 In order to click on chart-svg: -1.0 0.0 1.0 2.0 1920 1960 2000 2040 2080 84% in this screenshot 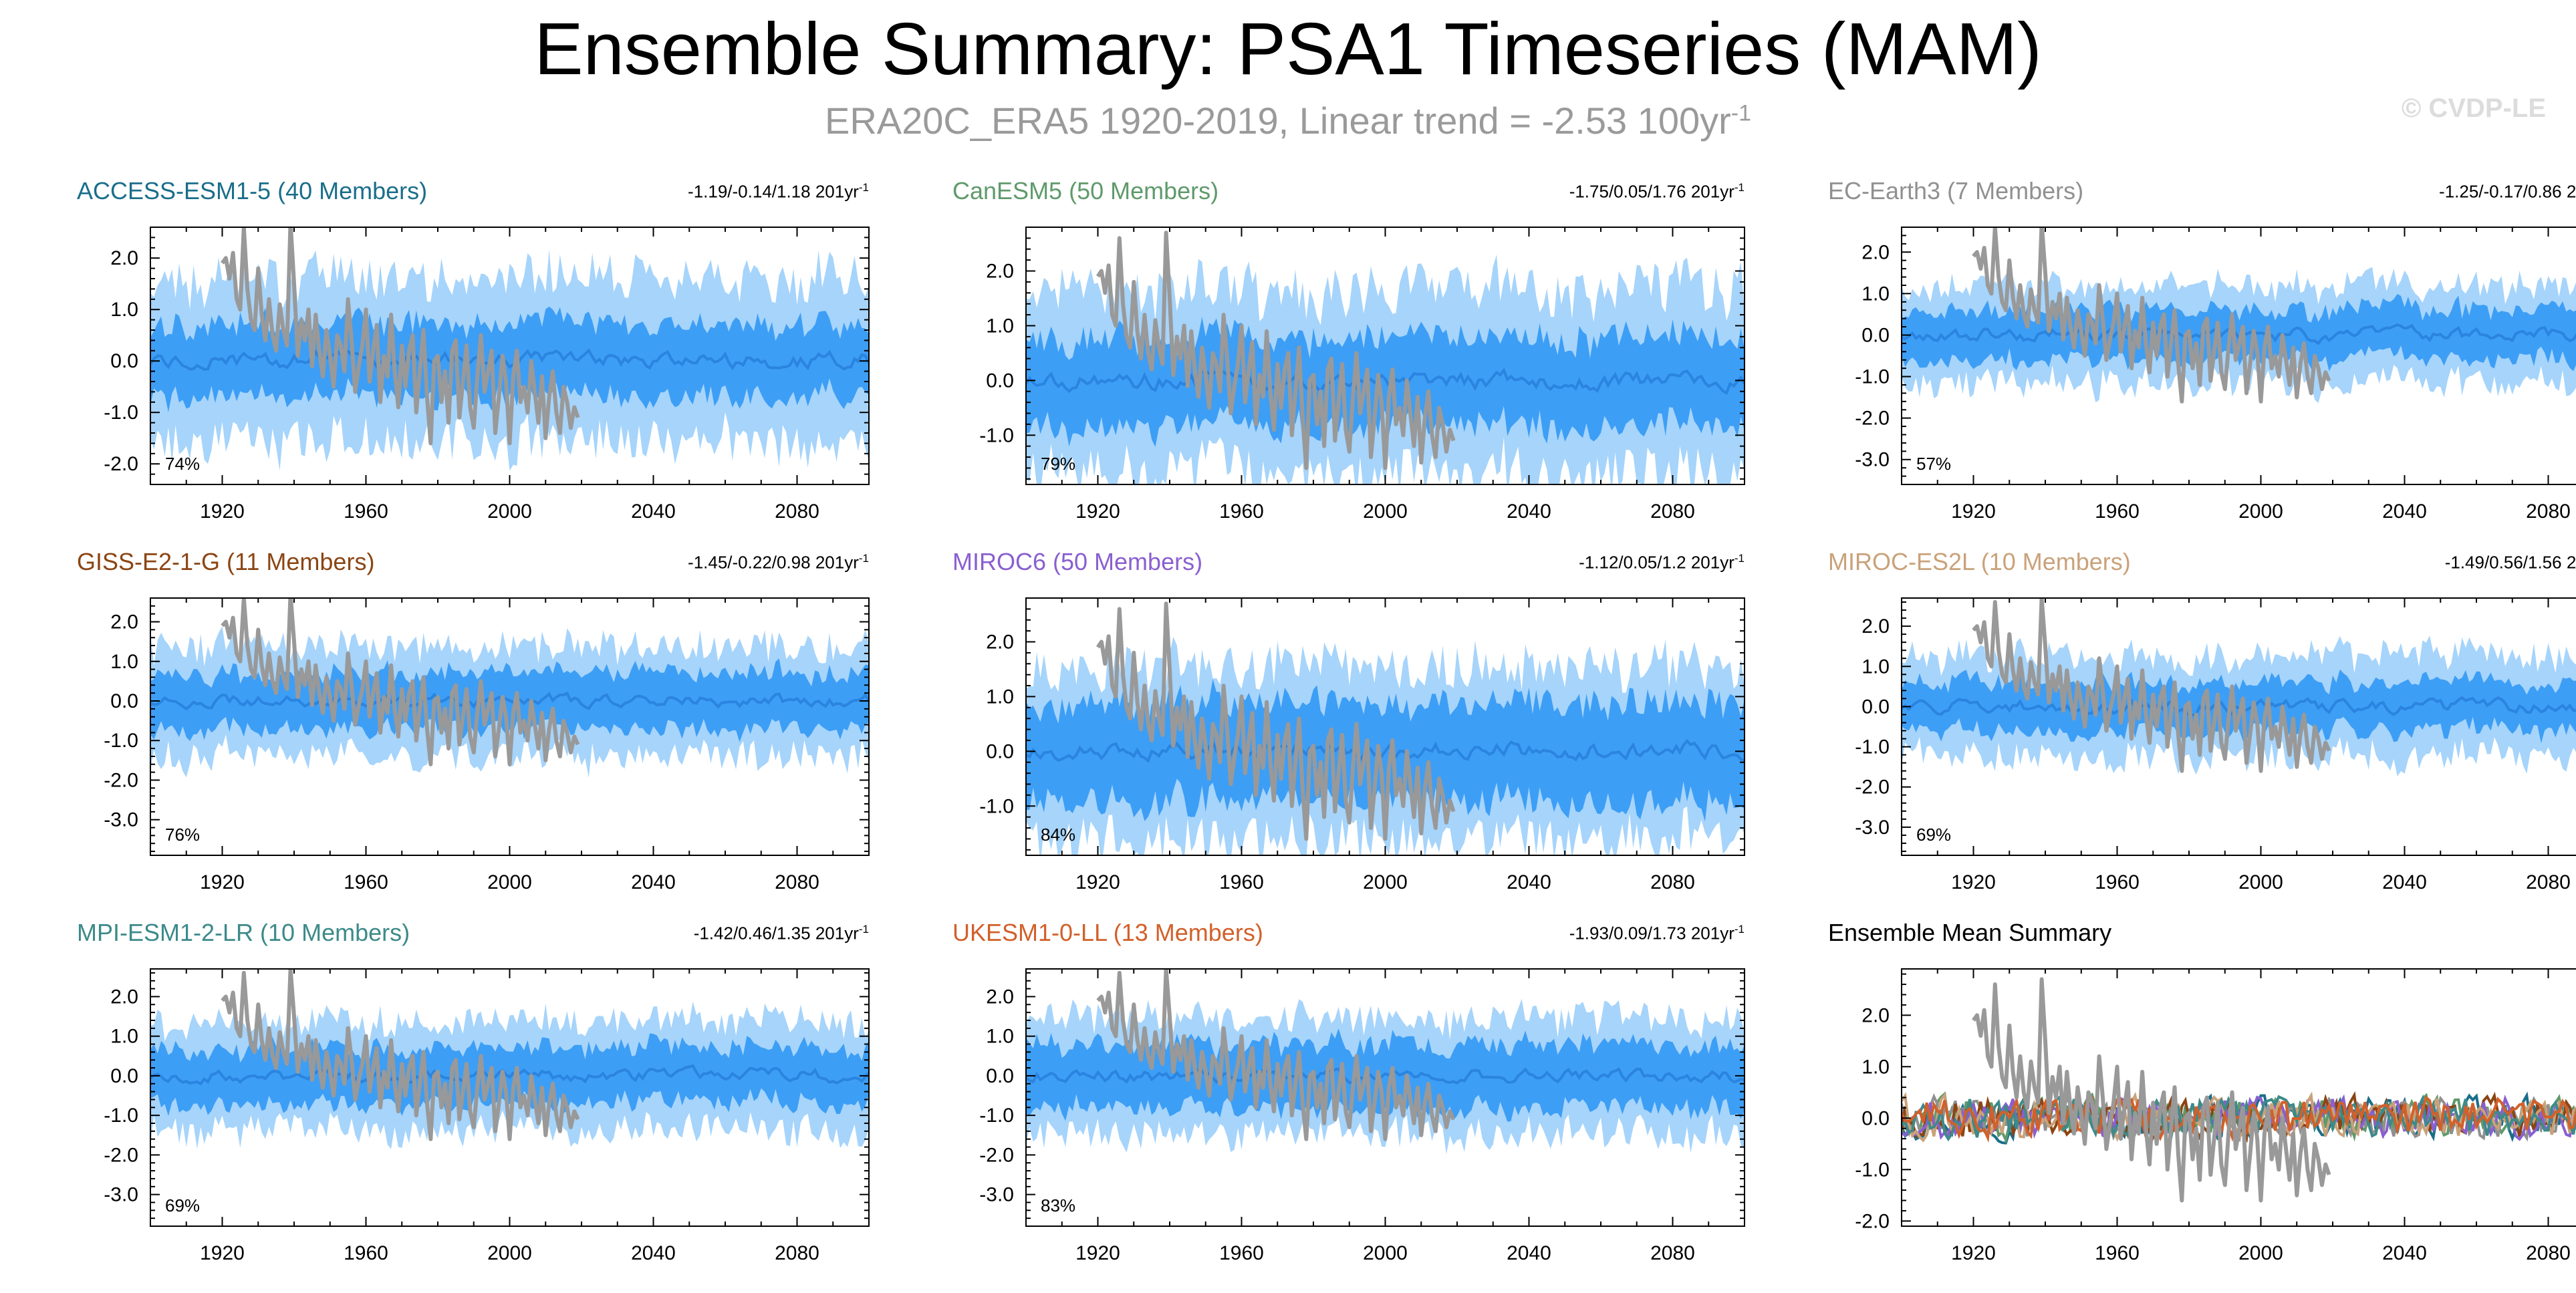, I will do `click(1362, 745)`.